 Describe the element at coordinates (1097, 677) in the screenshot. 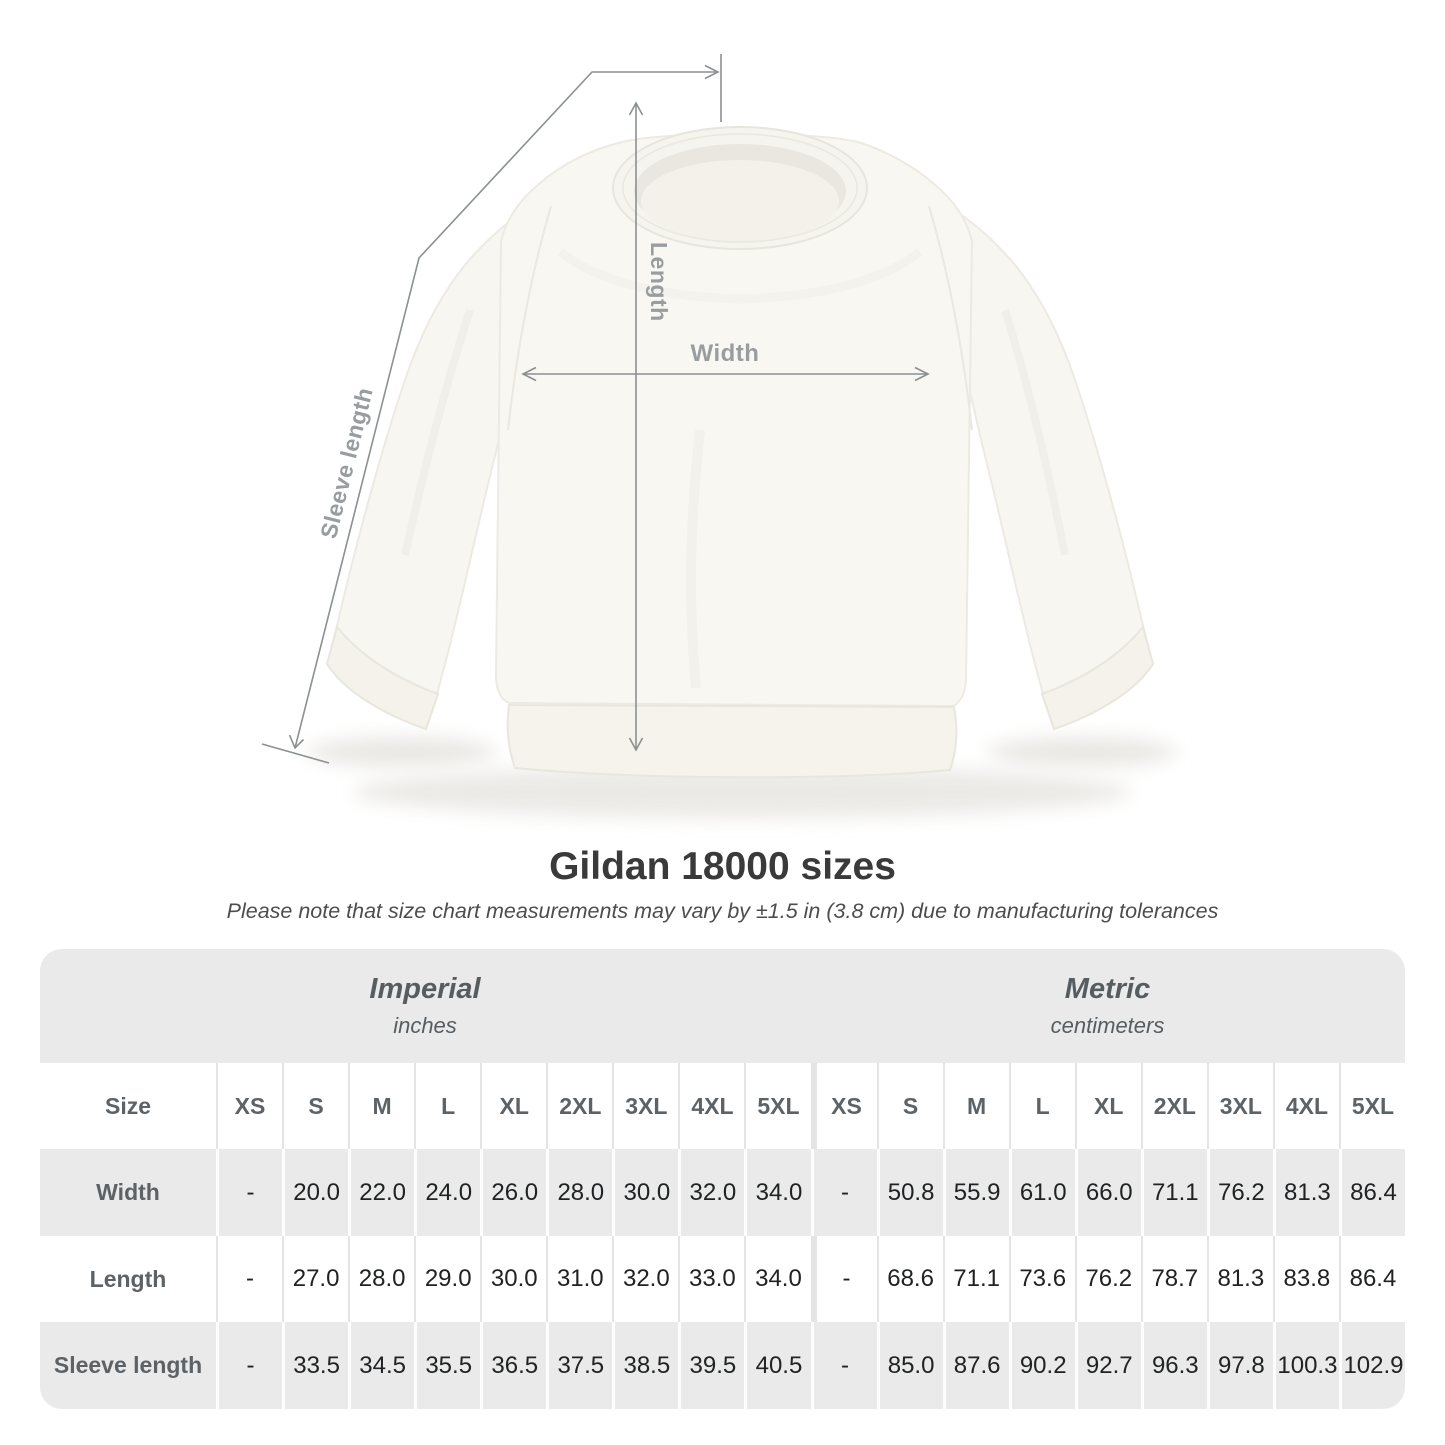

I see `right-cuff` at that location.